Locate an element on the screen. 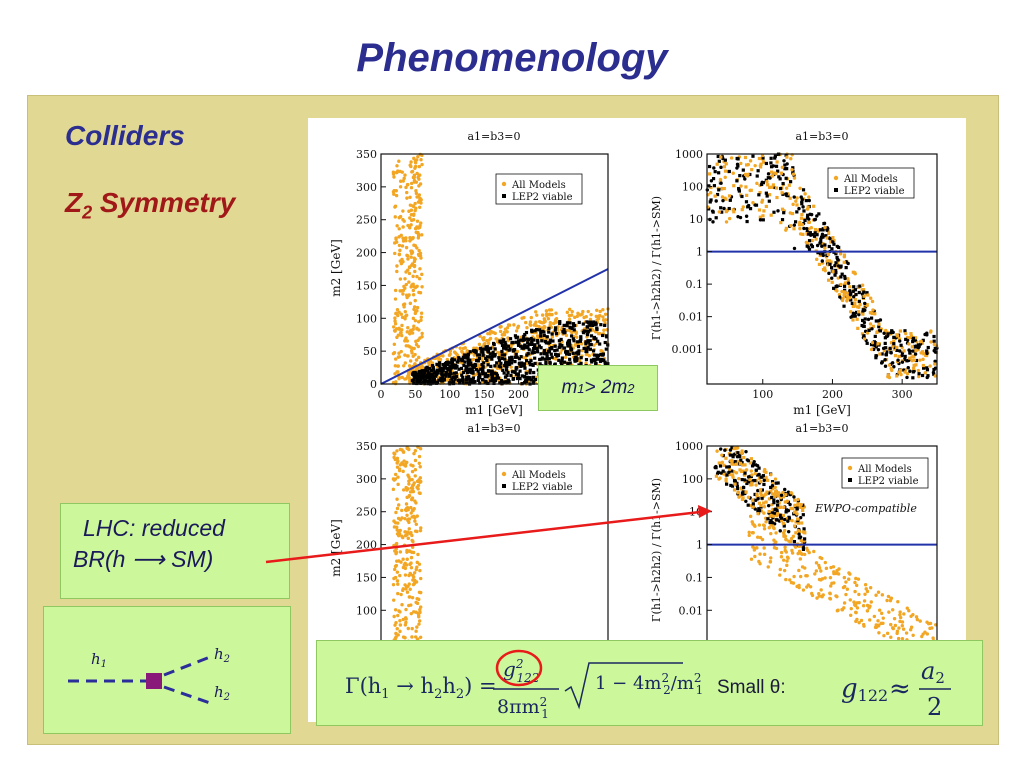 This screenshot has width=1024, height=768. legend-box is located at coordinates (539, 479).